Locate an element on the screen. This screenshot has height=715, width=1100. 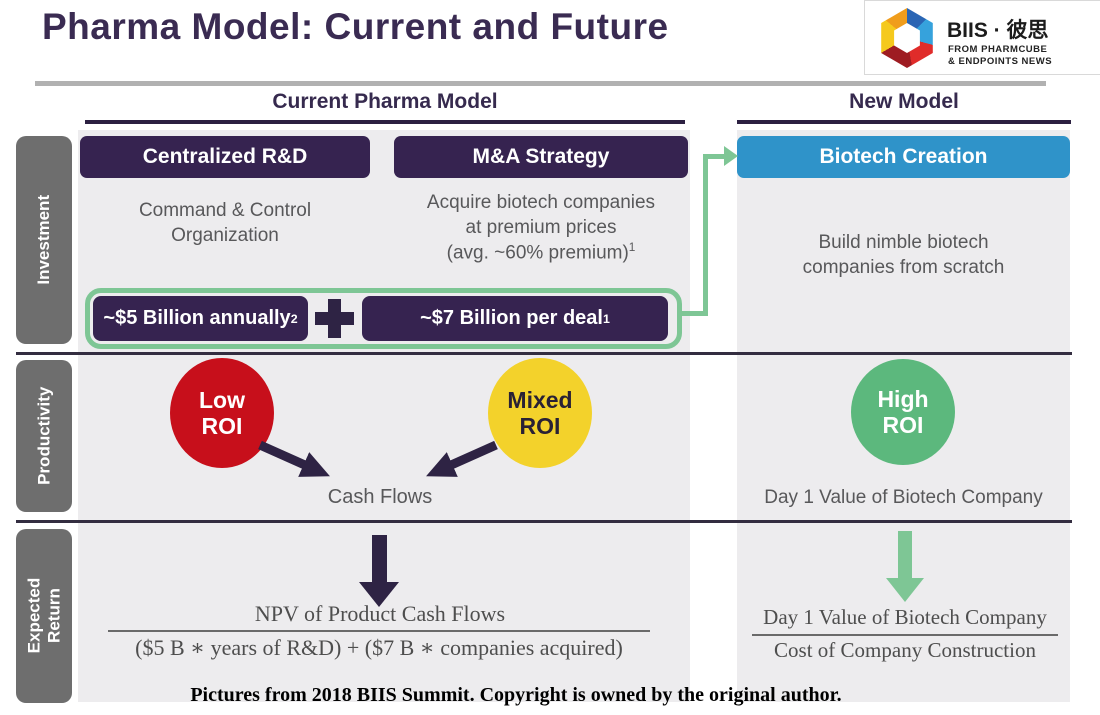
divider-productivity-expected-return is located at coordinates (544, 521).